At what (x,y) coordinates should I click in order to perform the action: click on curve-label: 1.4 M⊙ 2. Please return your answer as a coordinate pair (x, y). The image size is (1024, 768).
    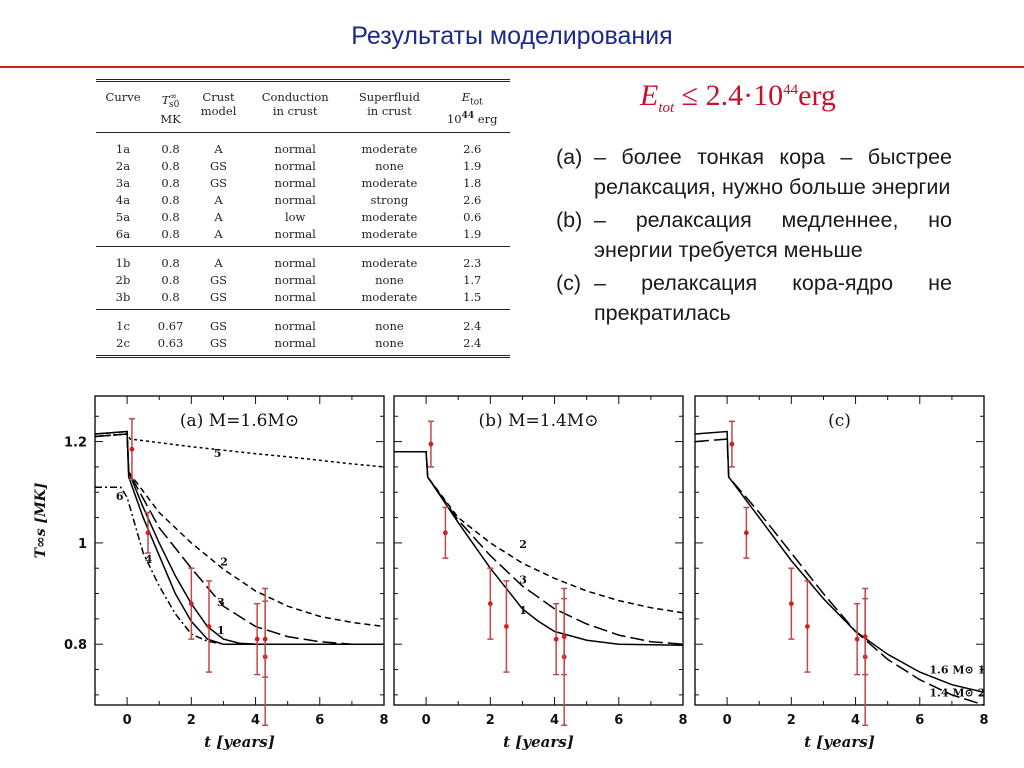
    Looking at the image, I should click on (957, 692).